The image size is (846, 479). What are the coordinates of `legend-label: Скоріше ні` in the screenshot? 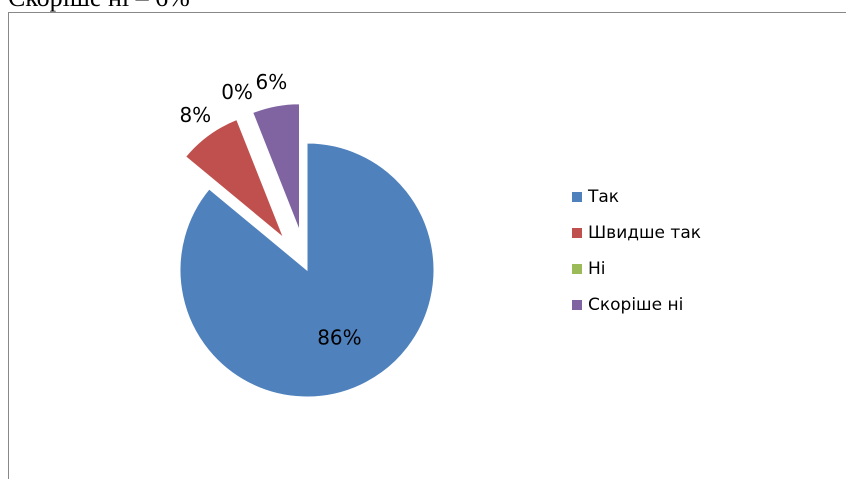 It's located at (635, 305).